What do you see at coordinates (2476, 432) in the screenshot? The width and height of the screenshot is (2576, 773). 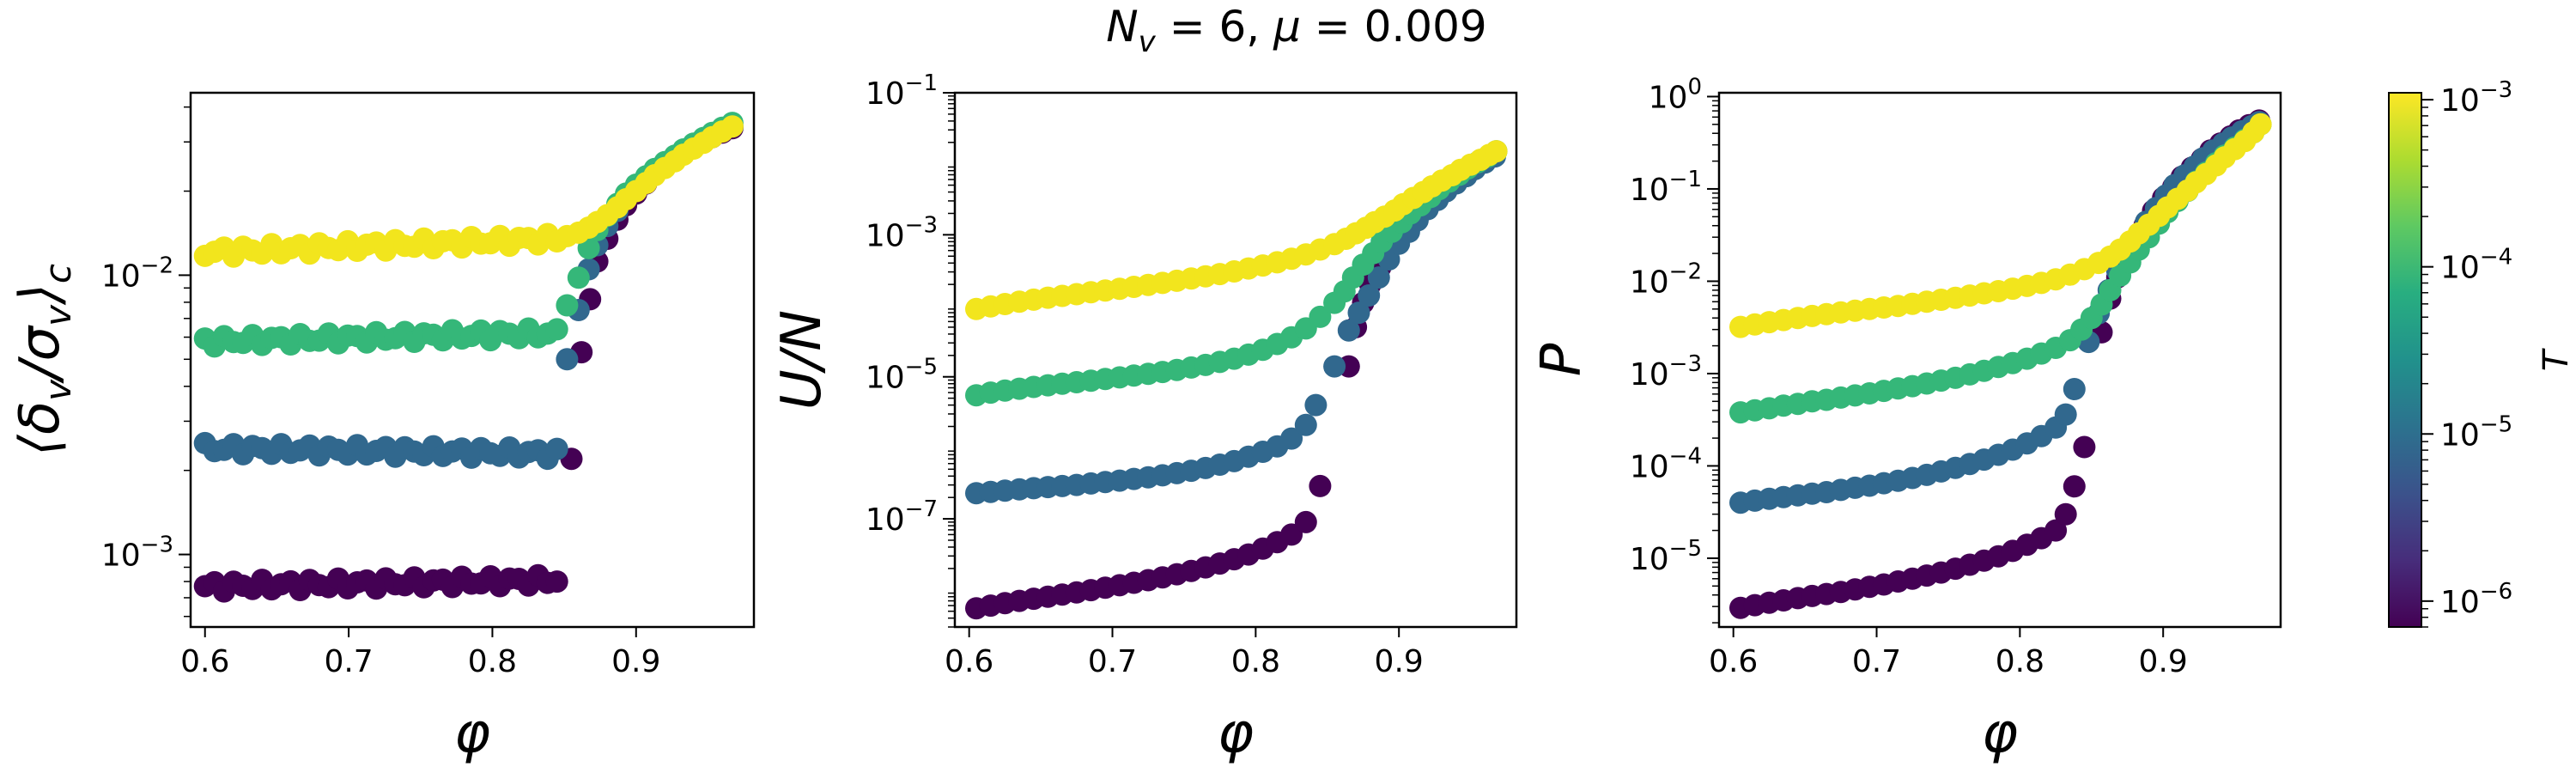 I see `colorbar-tick-label: 10⁻⁵` at bounding box center [2476, 432].